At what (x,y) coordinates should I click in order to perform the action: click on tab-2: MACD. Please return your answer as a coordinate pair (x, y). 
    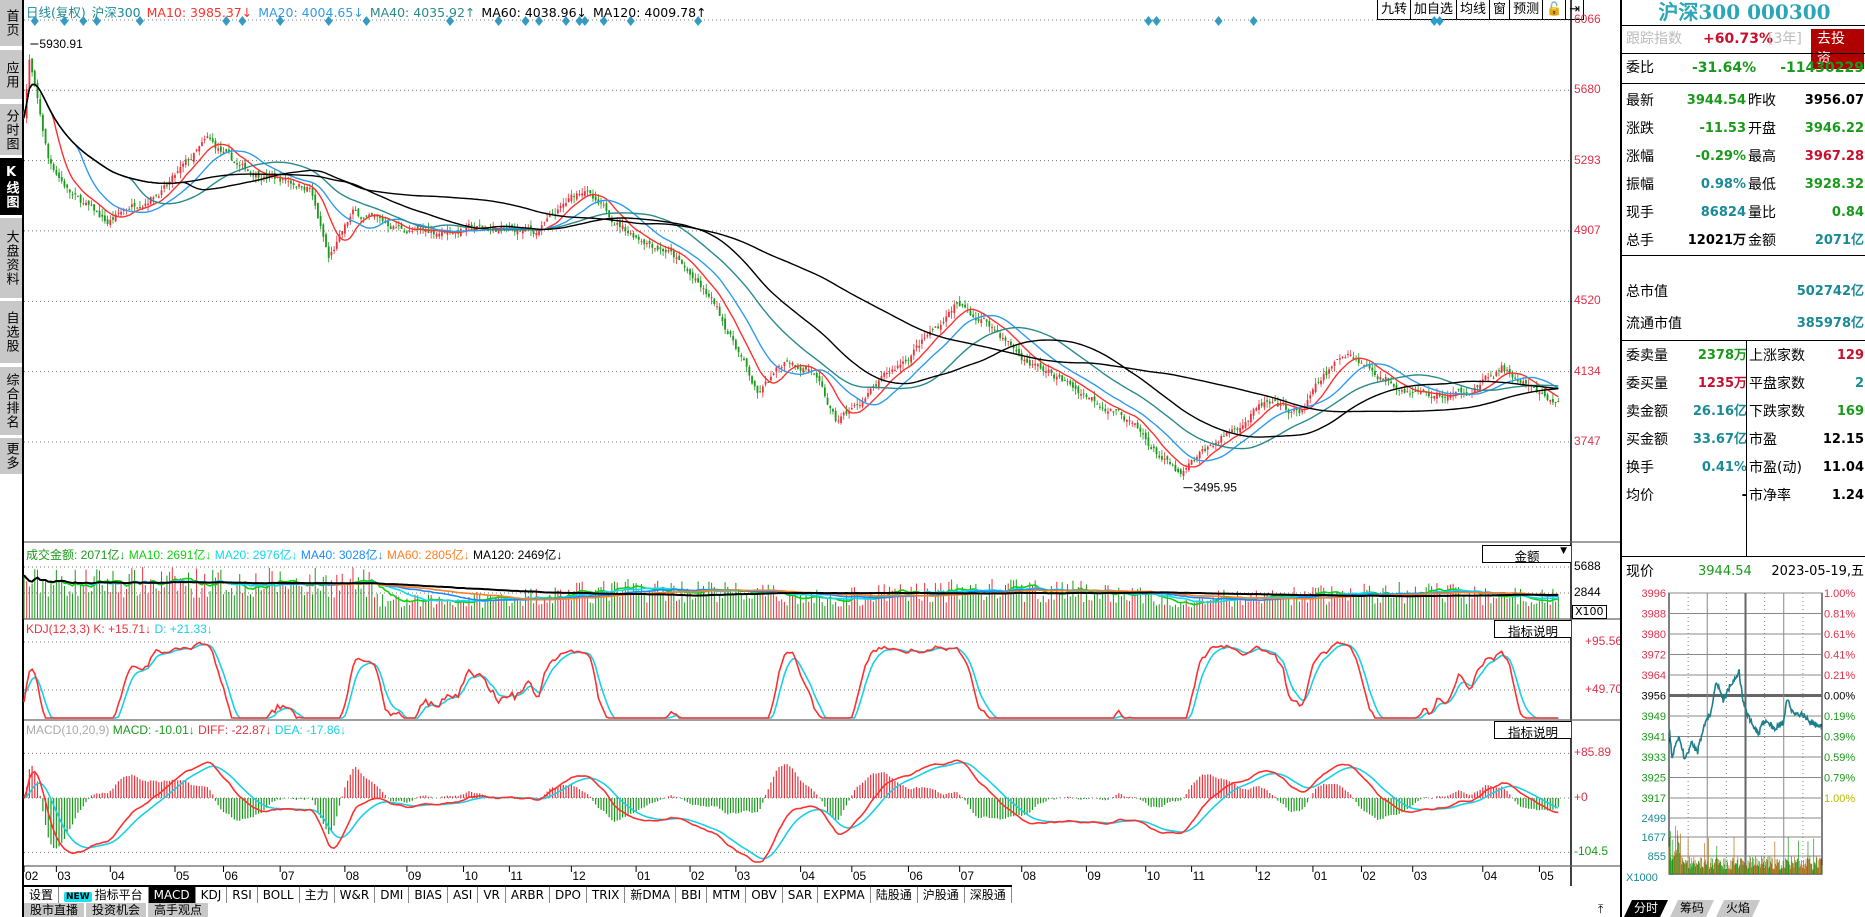
    Looking at the image, I should click on (172, 895).